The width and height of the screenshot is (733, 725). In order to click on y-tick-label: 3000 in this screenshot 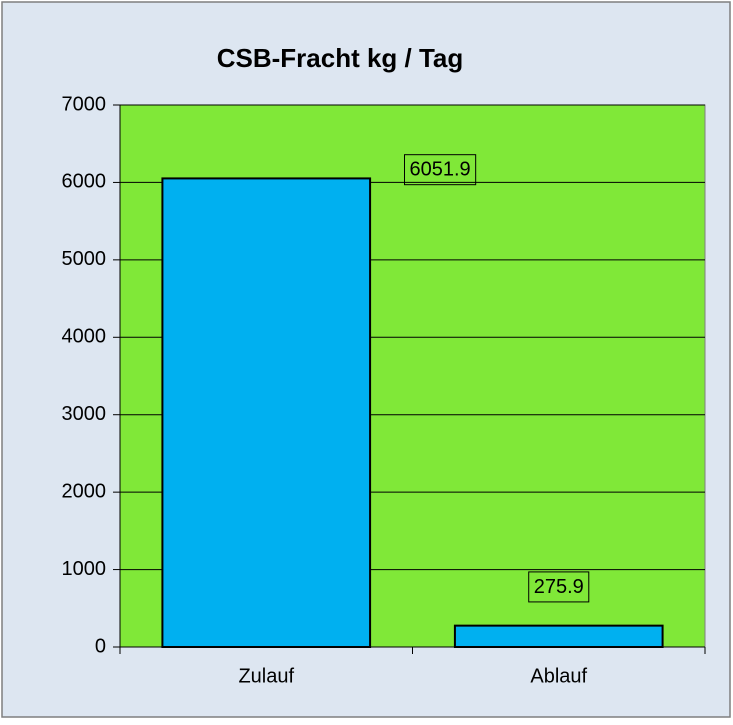, I will do `click(84, 414)`.